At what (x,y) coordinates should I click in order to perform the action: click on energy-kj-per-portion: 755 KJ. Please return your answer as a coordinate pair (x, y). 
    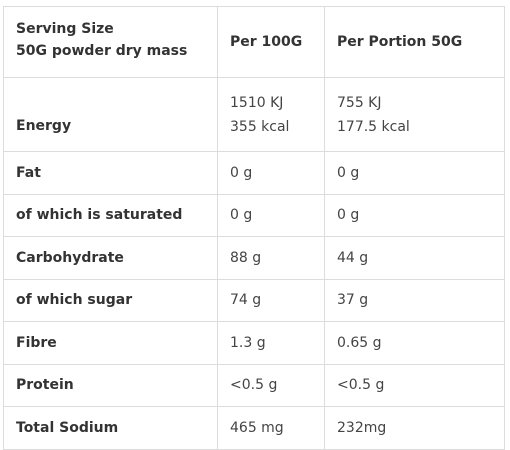
    Looking at the image, I should click on (359, 102).